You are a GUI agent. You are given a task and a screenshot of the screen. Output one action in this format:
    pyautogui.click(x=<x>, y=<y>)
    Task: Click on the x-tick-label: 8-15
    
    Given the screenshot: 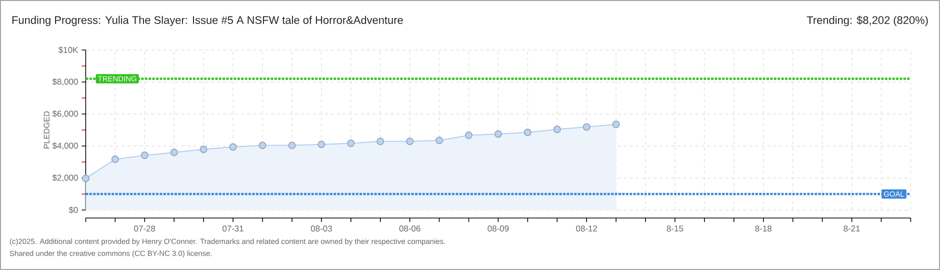 What is the action you would take?
    pyautogui.click(x=675, y=229)
    